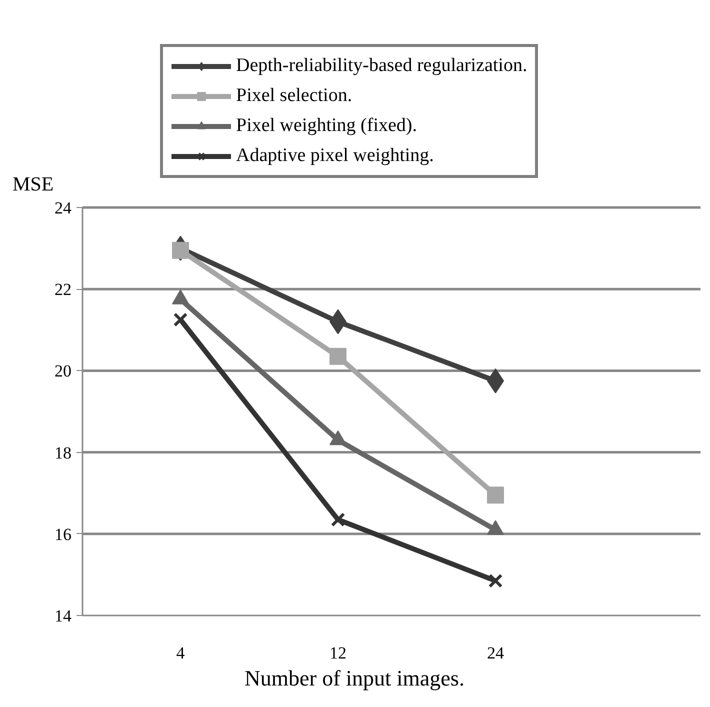  I want to click on y-tick-label: 20, so click(63, 371).